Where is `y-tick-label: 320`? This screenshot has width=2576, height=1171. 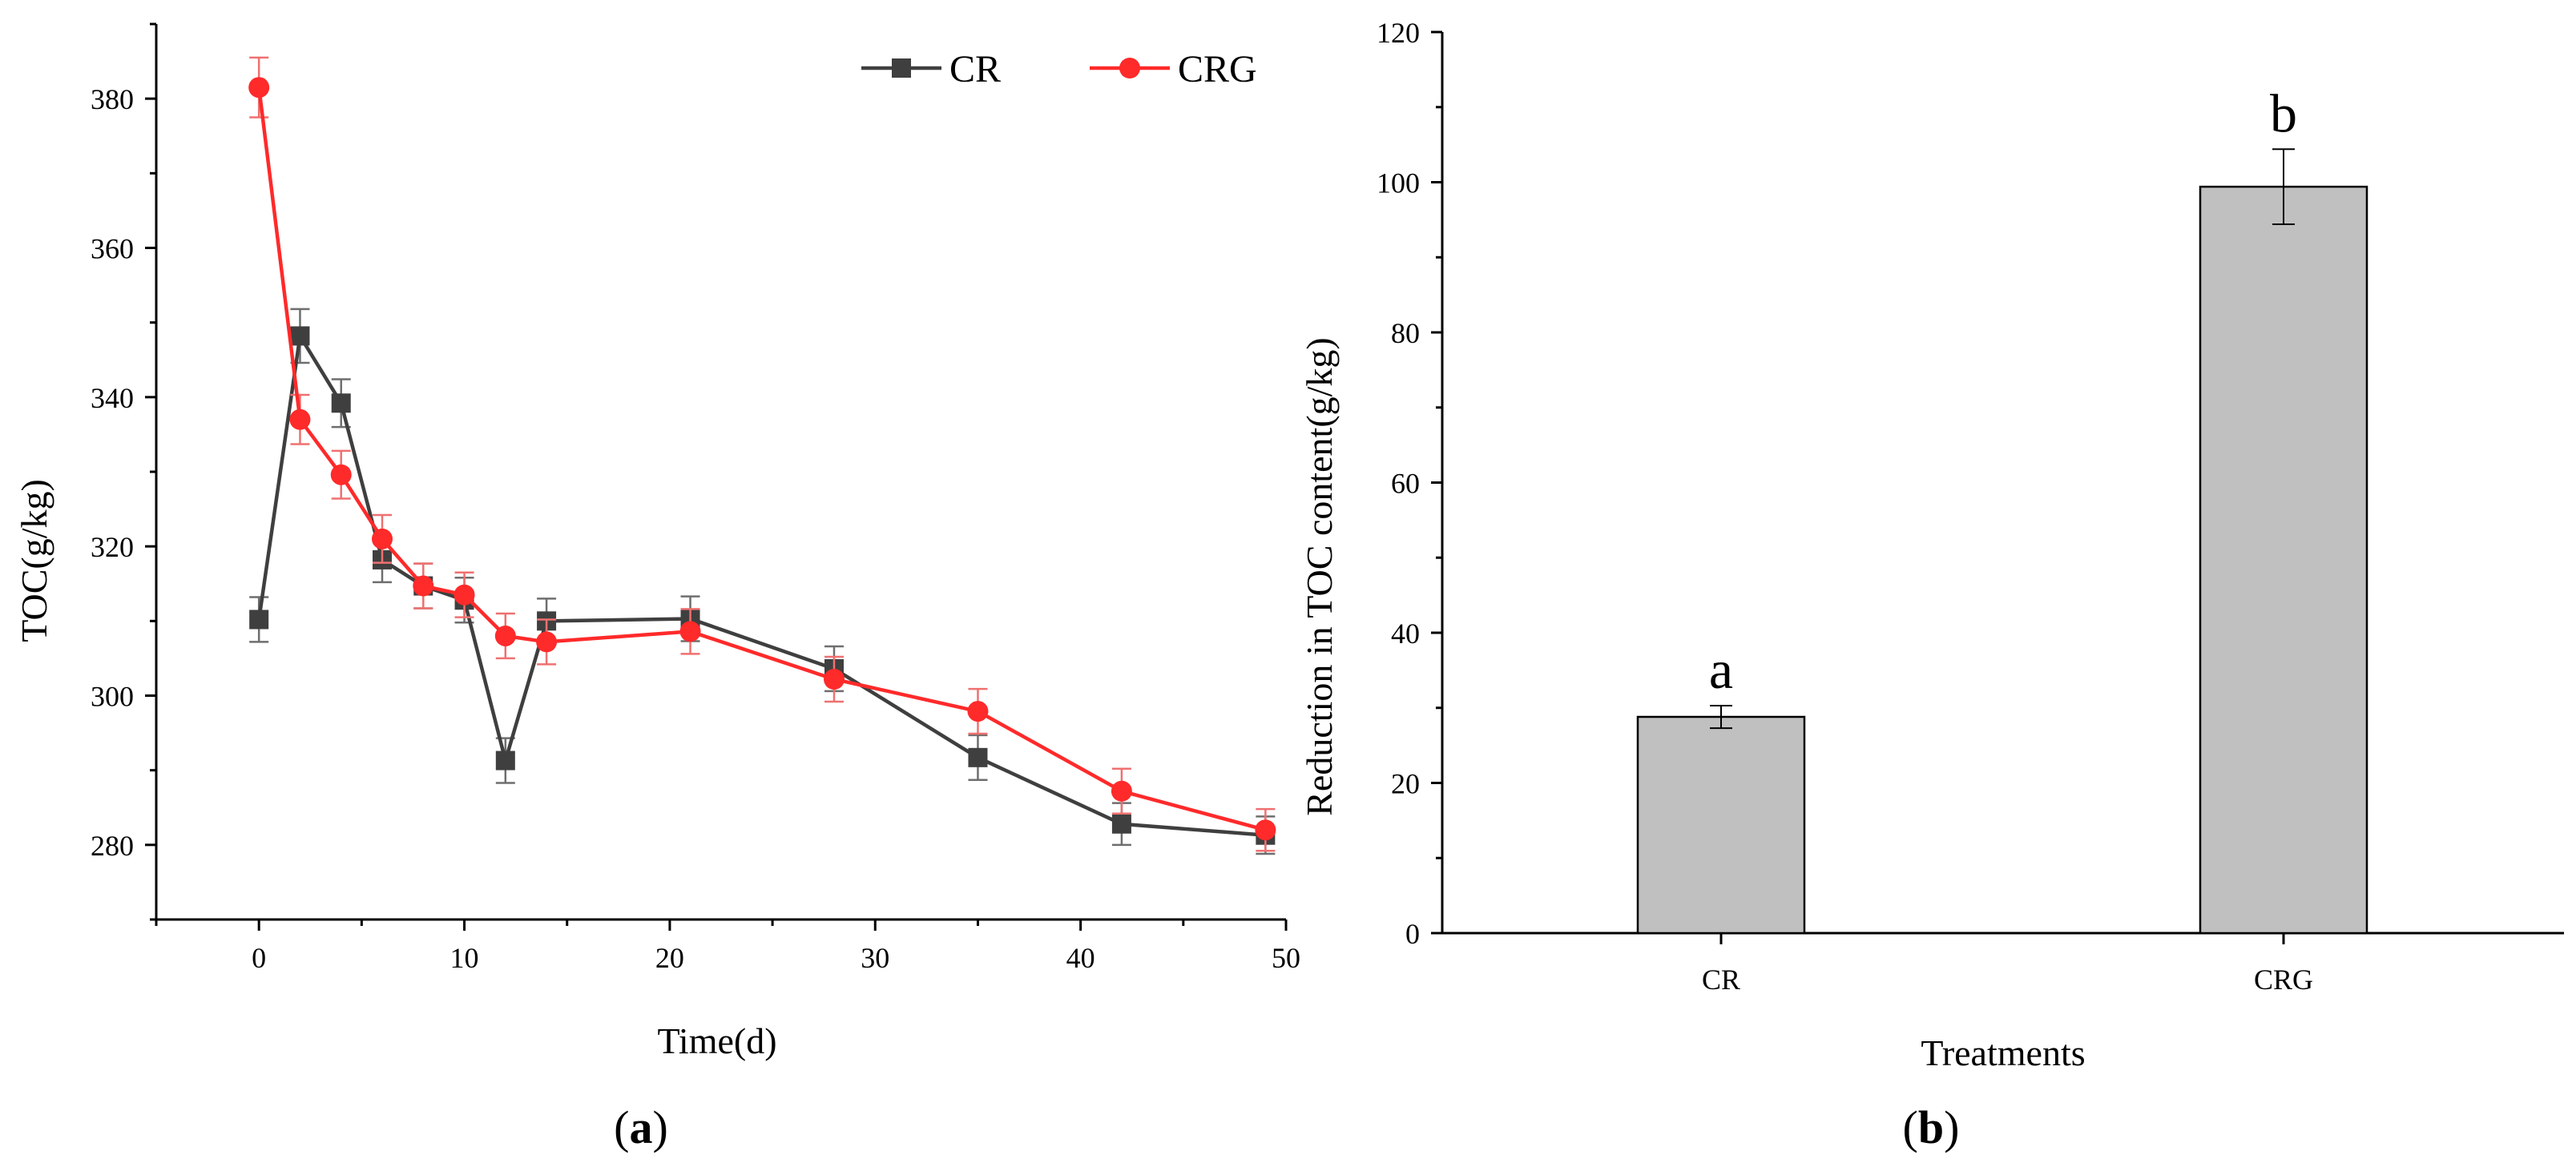
y-tick-label: 320 is located at coordinates (112, 547).